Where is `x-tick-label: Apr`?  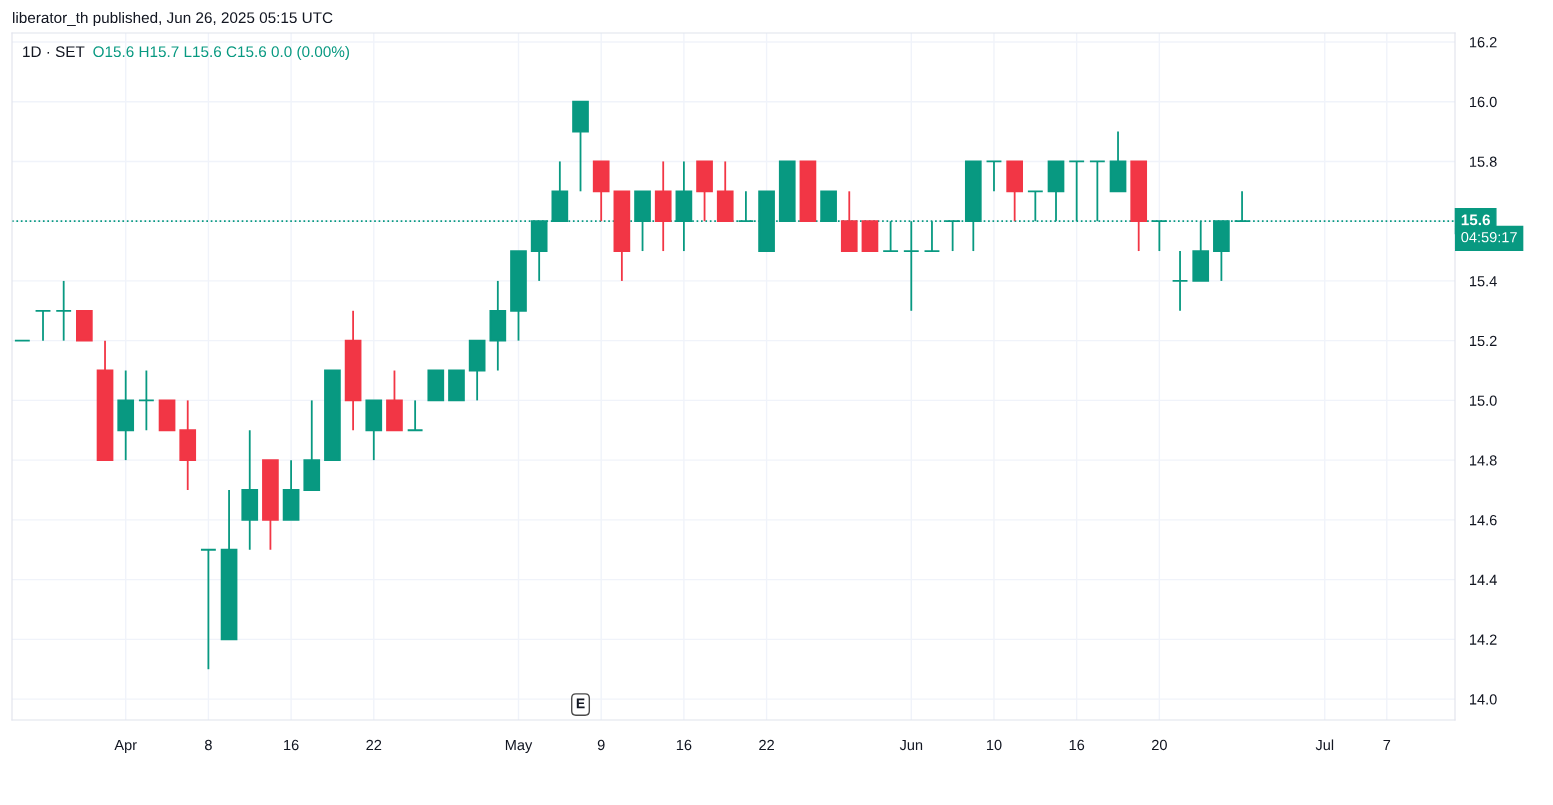 x-tick-label: Apr is located at coordinates (125, 746).